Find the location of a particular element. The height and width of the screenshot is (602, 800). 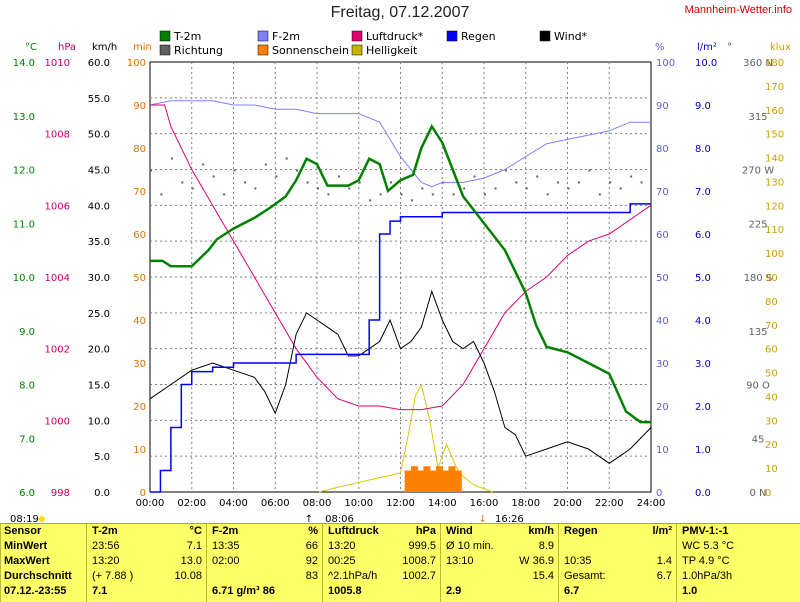

legend-label: Wind* is located at coordinates (571, 36).